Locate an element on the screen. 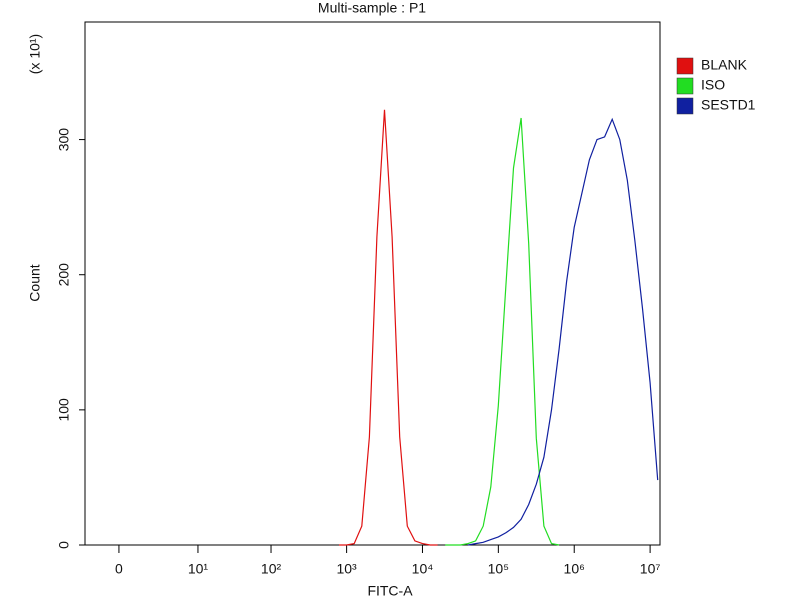 Image resolution: width=800 pixels, height=600 pixels. y-axis-label: Count is located at coordinates (35, 282).